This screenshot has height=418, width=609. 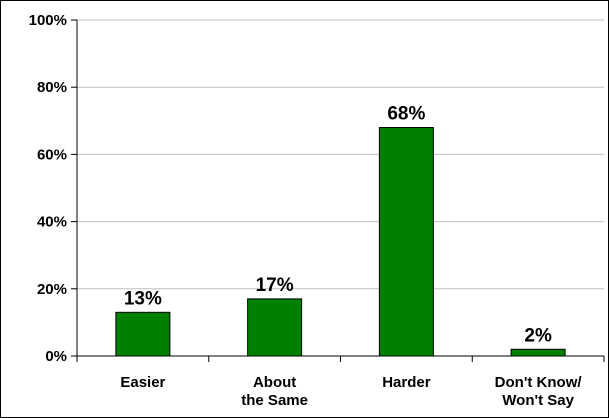 I want to click on category-label-3-0: Don't Know/, so click(x=539, y=382).